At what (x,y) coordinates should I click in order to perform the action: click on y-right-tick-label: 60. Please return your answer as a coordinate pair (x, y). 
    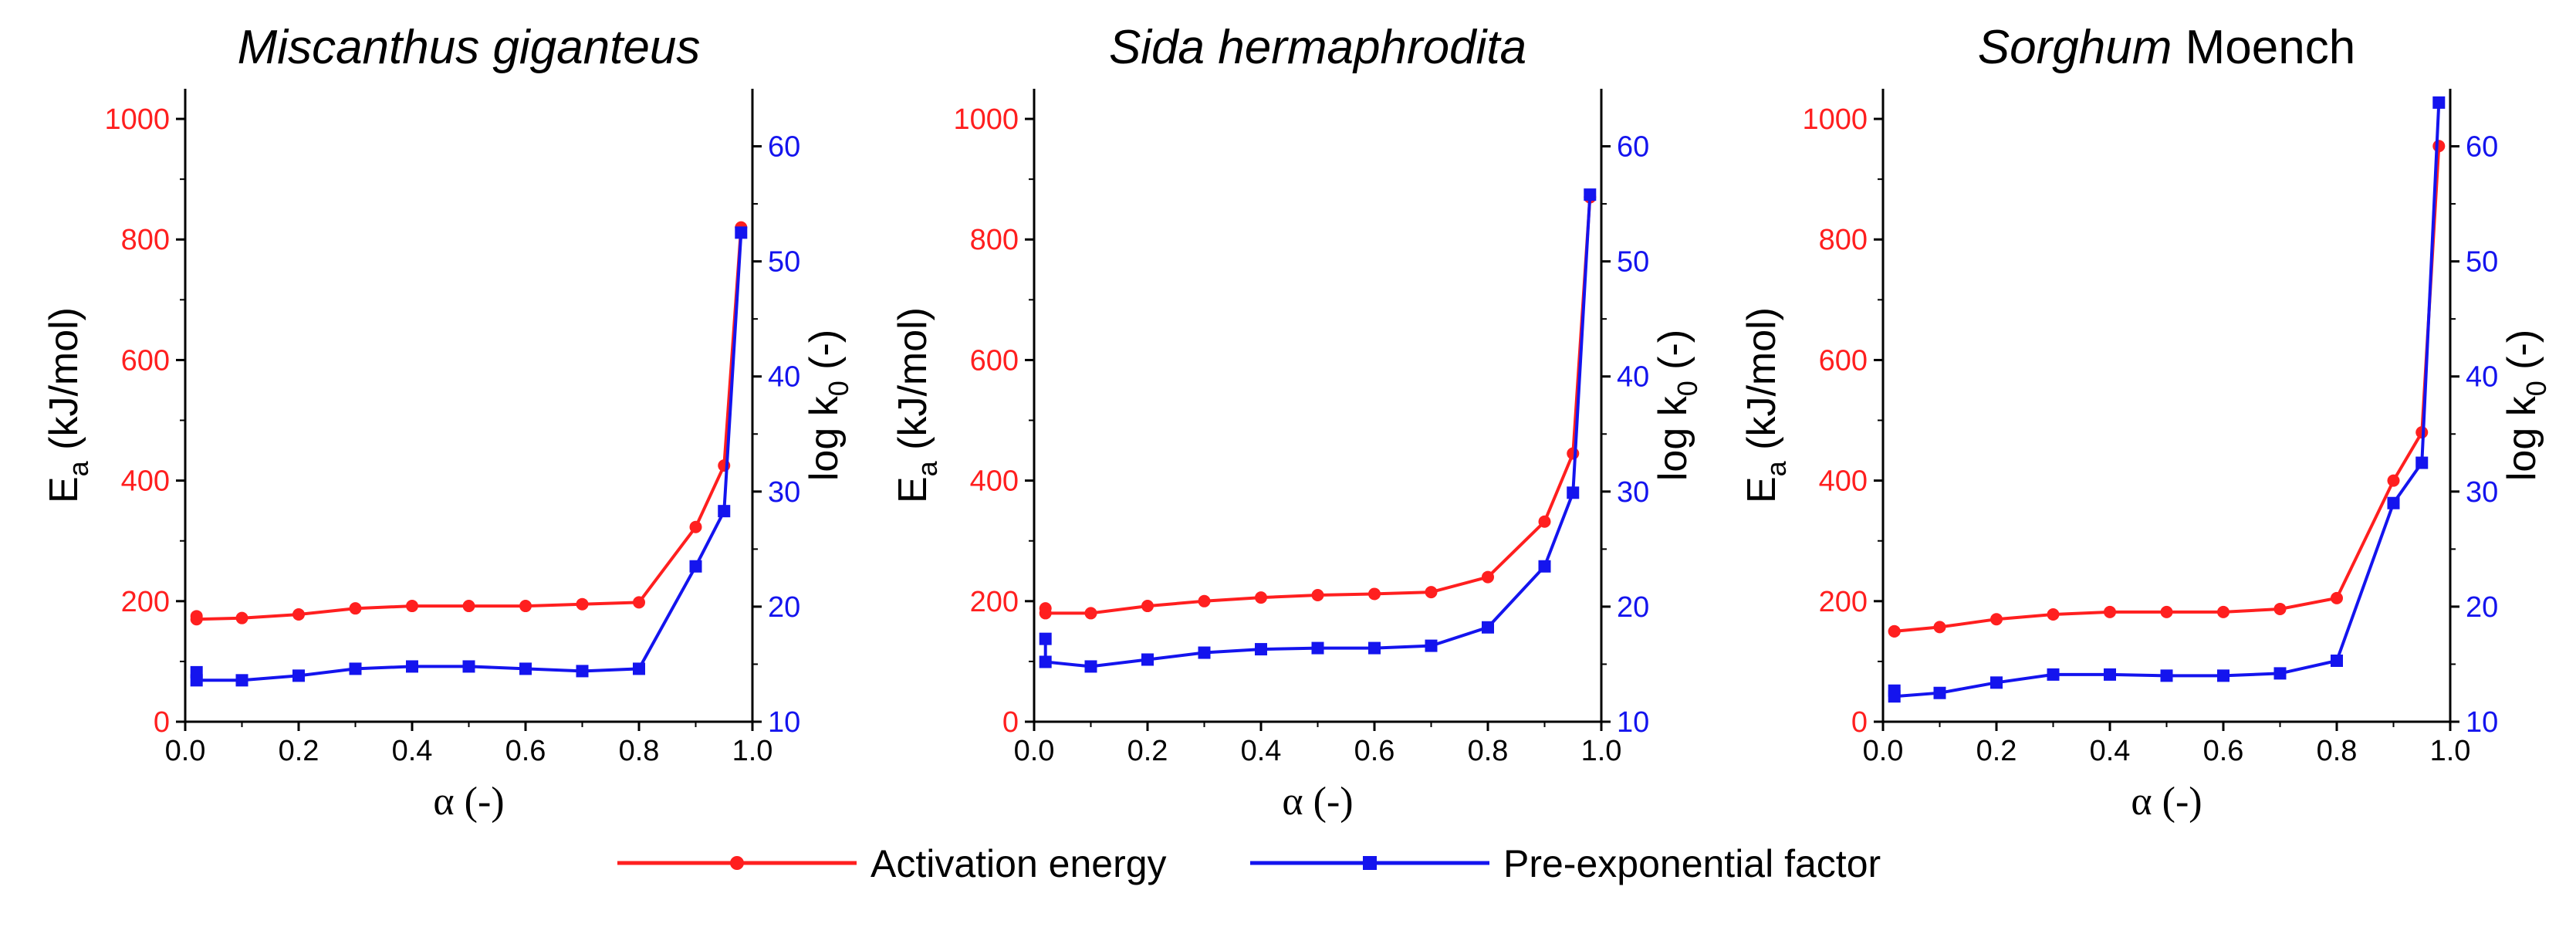
    Looking at the image, I should click on (1633, 147).